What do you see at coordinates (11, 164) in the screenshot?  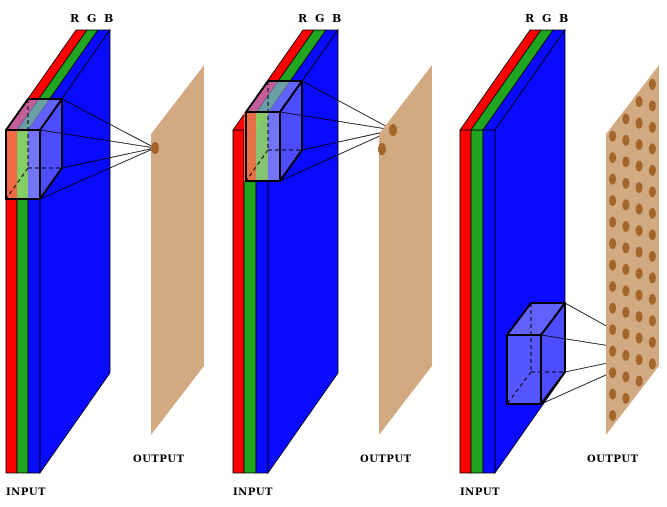 I see `kernel-front-red` at bounding box center [11, 164].